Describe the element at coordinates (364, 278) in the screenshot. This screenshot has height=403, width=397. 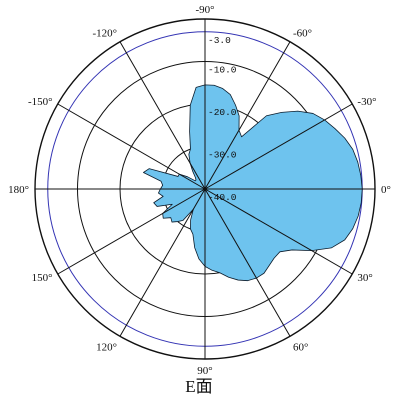
I see `angle-label-30: 30°` at that location.